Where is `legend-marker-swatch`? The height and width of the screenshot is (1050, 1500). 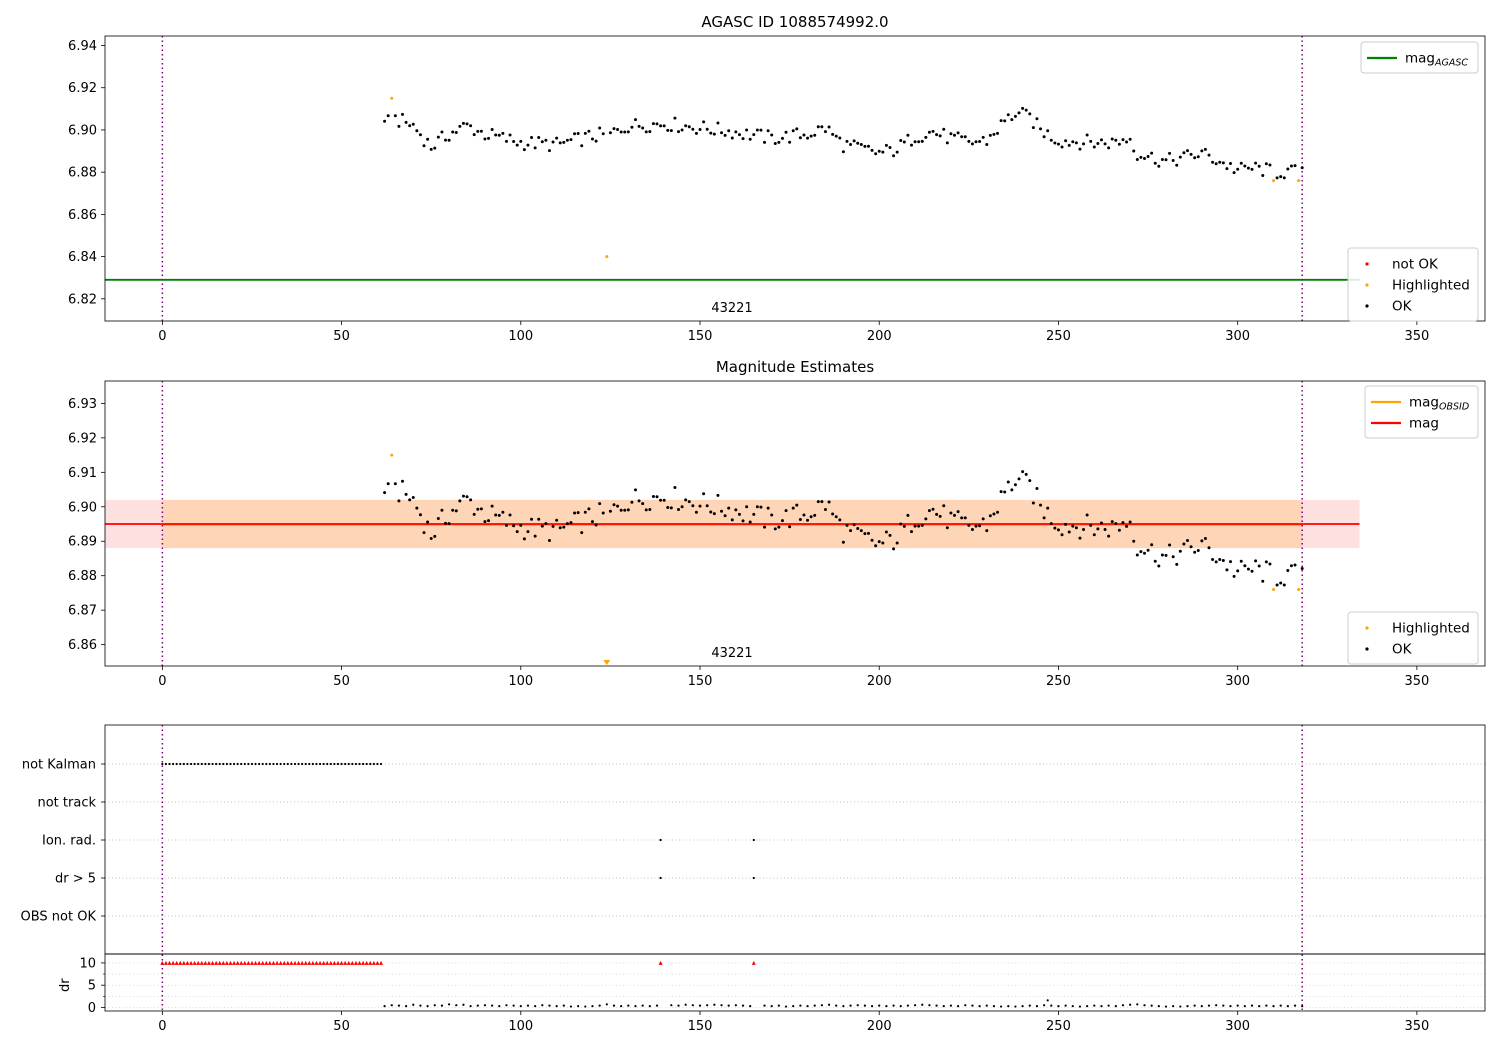
legend-marker-swatch is located at coordinates (1367, 285).